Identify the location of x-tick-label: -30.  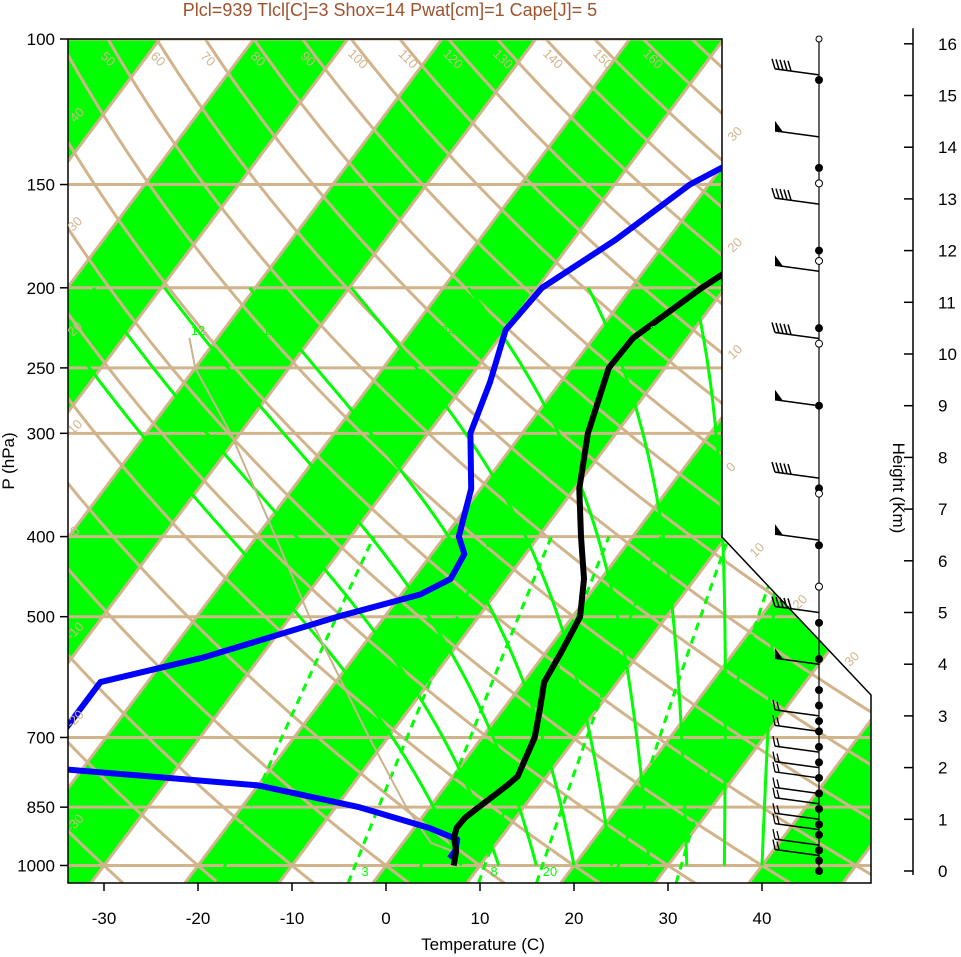
(104, 918).